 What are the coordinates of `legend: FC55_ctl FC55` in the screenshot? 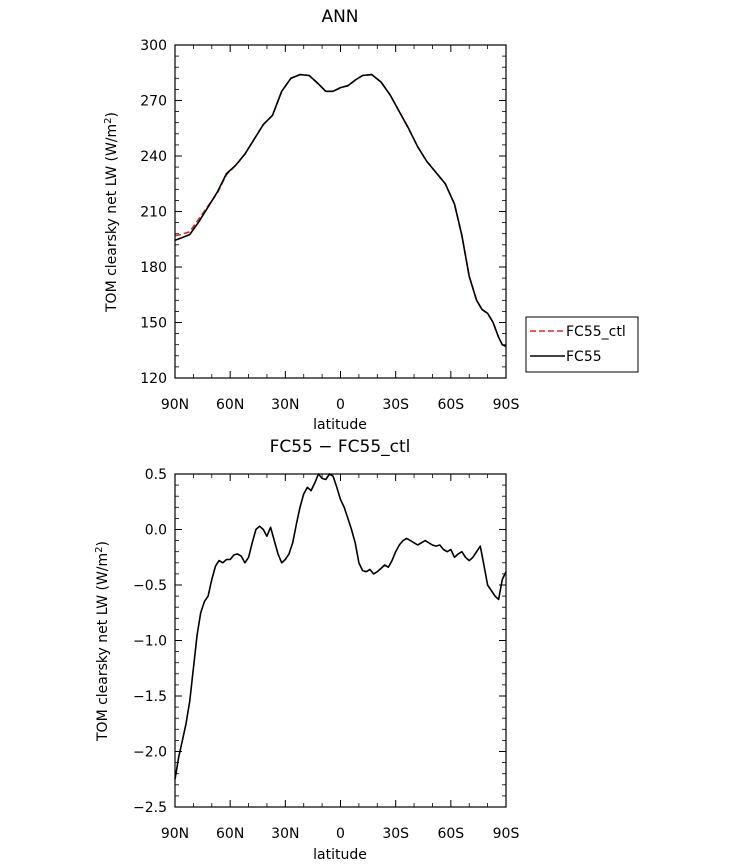 It's located at (582, 344).